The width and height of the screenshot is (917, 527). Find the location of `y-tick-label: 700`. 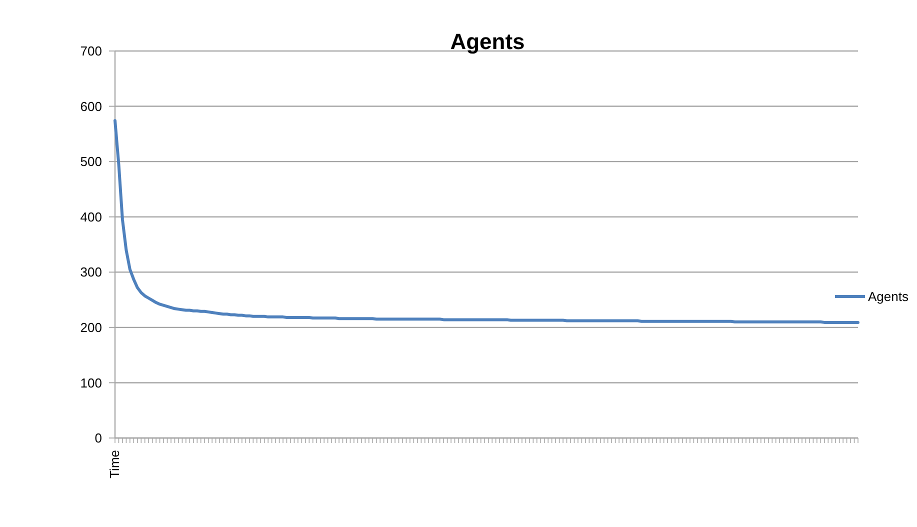

y-tick-label: 700 is located at coordinates (91, 51).